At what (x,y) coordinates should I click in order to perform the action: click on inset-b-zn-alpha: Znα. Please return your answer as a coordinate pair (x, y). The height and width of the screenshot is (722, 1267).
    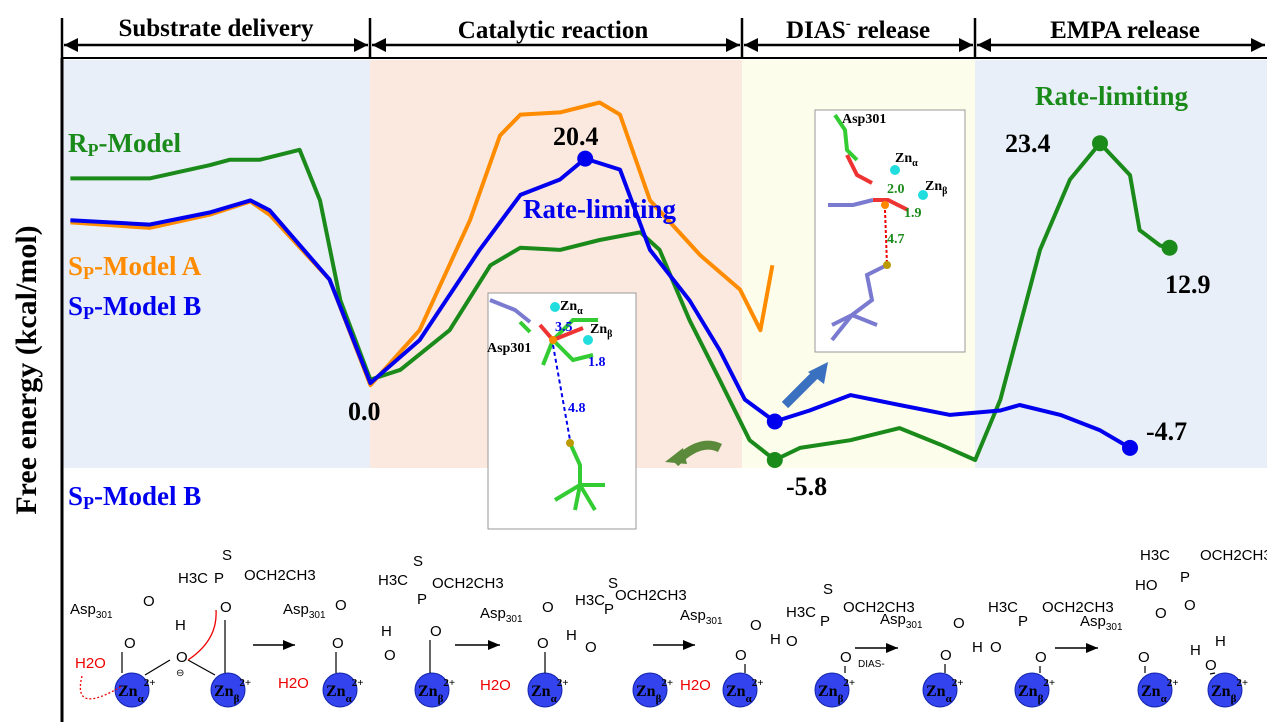
    Looking at the image, I should click on (906, 160).